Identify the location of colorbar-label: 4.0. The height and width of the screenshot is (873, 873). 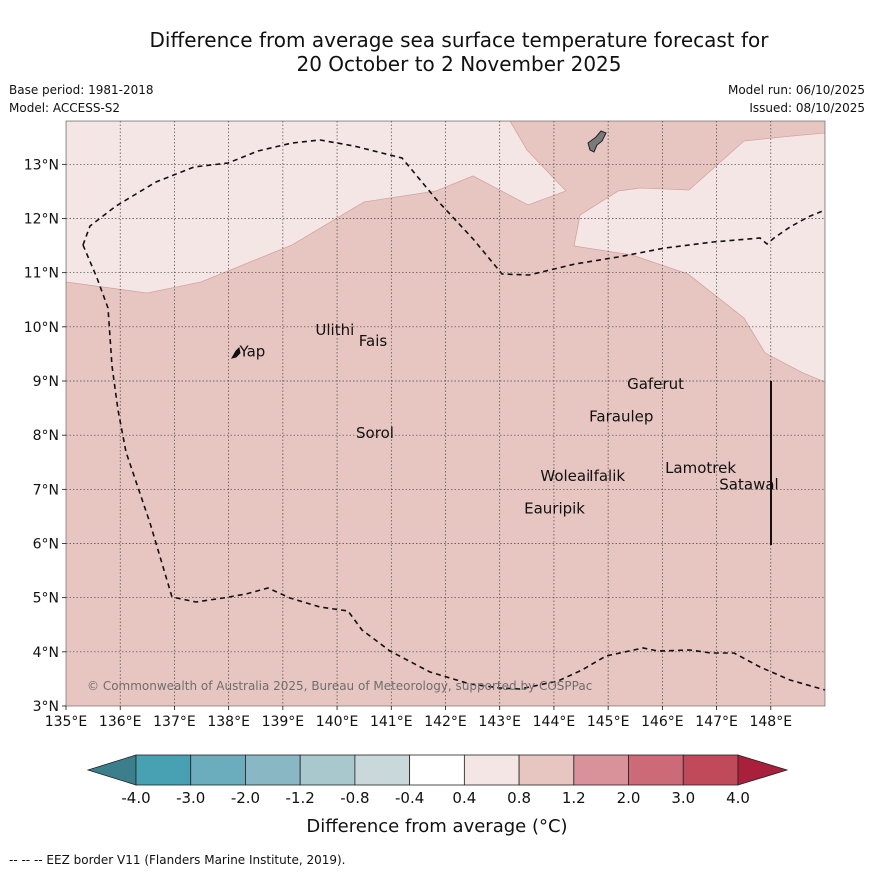
(738, 798).